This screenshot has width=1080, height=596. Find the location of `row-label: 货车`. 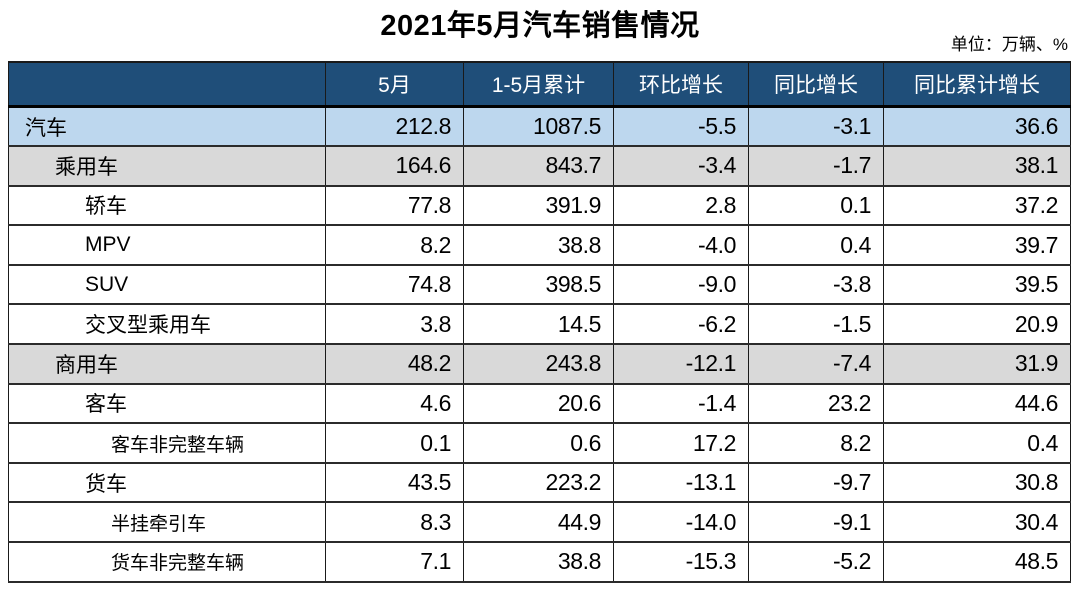

row-label: 货车 is located at coordinates (167, 482).